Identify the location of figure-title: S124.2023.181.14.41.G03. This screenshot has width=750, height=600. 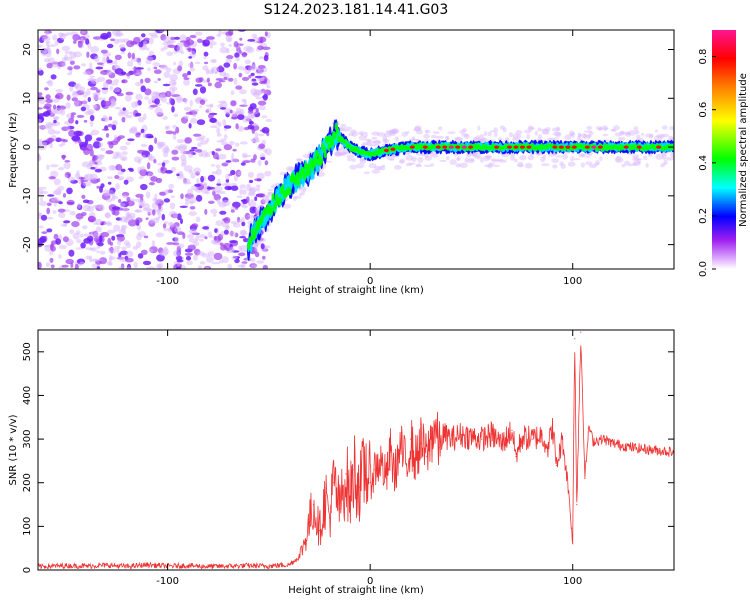
(356, 10).